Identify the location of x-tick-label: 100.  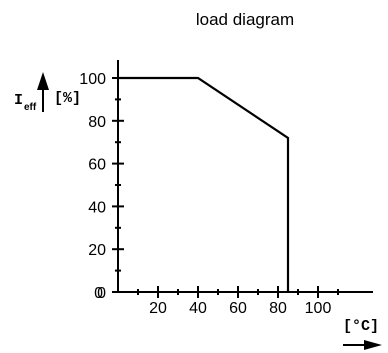
(318, 308).